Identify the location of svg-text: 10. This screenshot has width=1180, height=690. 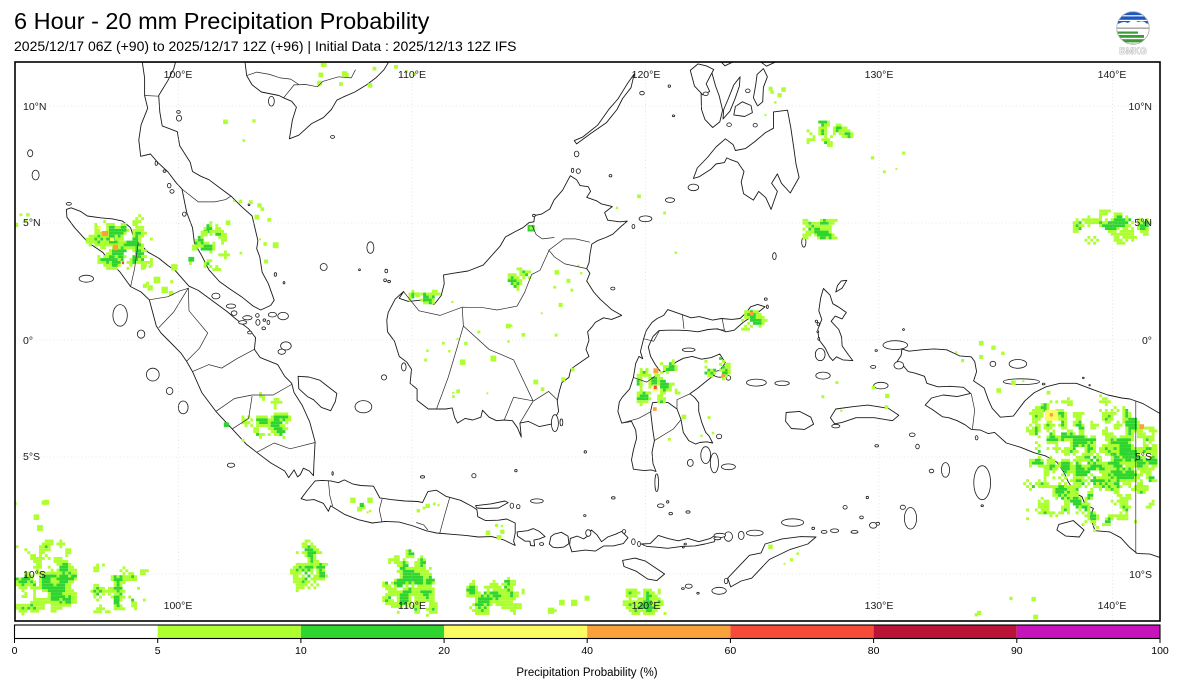
(301, 651).